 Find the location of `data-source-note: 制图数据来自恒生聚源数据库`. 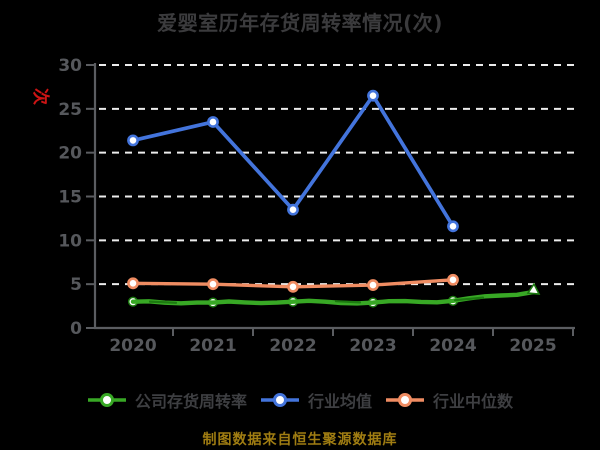

data-source-note: 制图数据来自恒生聚源数据库 is located at coordinates (300, 440).